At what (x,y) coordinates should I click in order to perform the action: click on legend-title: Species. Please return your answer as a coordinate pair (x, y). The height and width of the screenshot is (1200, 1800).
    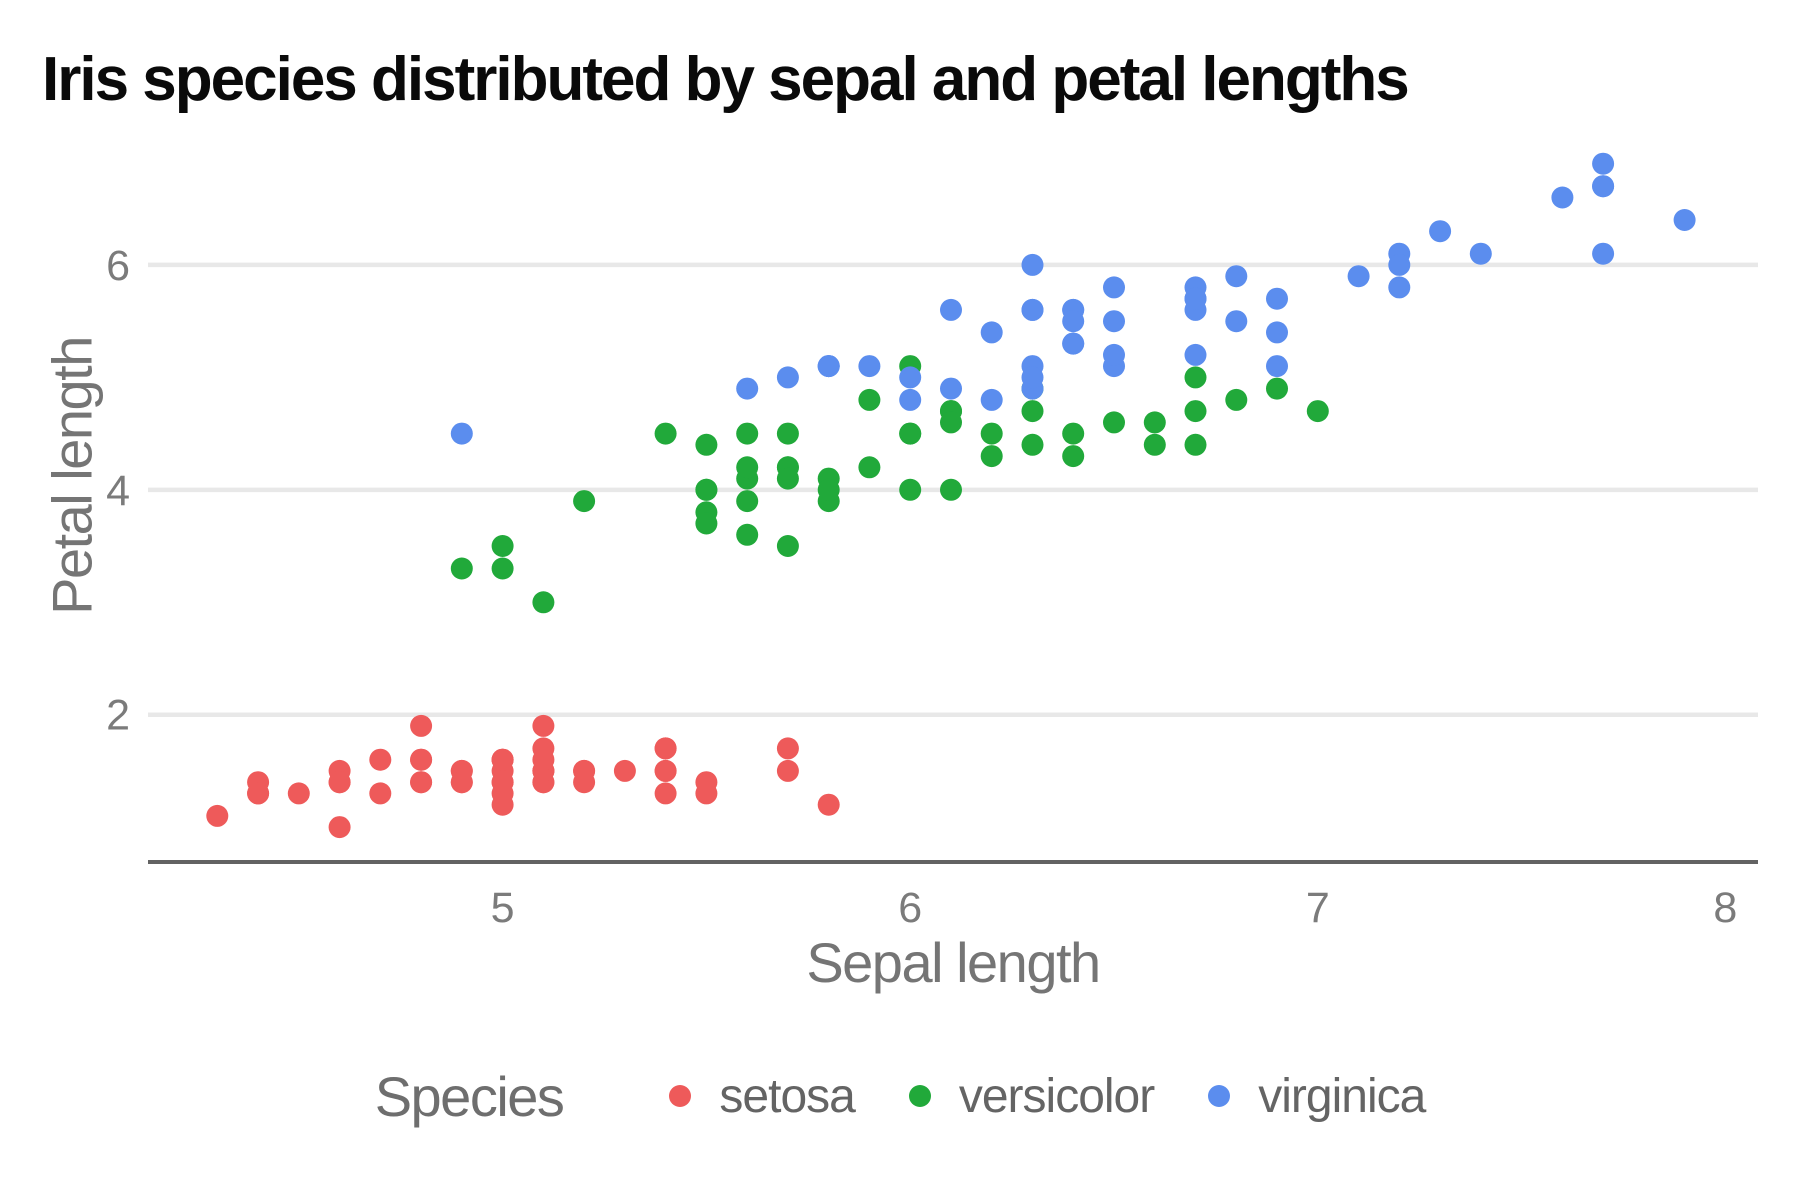
    Looking at the image, I should click on (469, 1096).